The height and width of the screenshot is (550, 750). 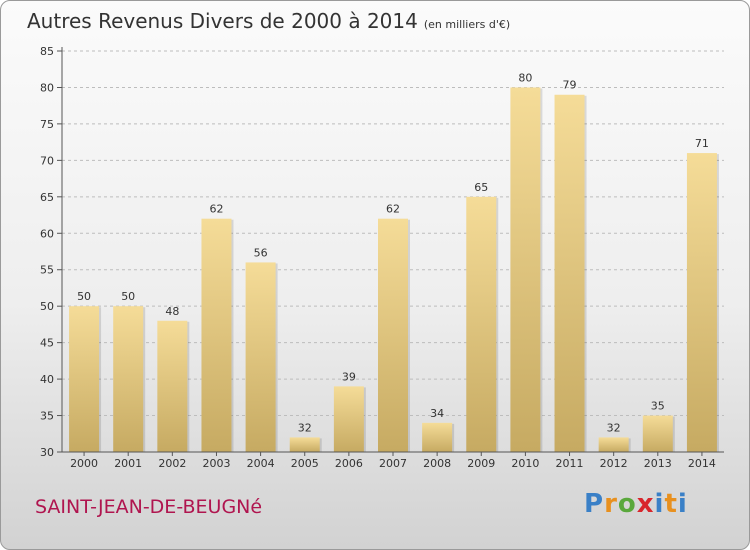 What do you see at coordinates (702, 463) in the screenshot?
I see `x-tick-label: 2014` at bounding box center [702, 463].